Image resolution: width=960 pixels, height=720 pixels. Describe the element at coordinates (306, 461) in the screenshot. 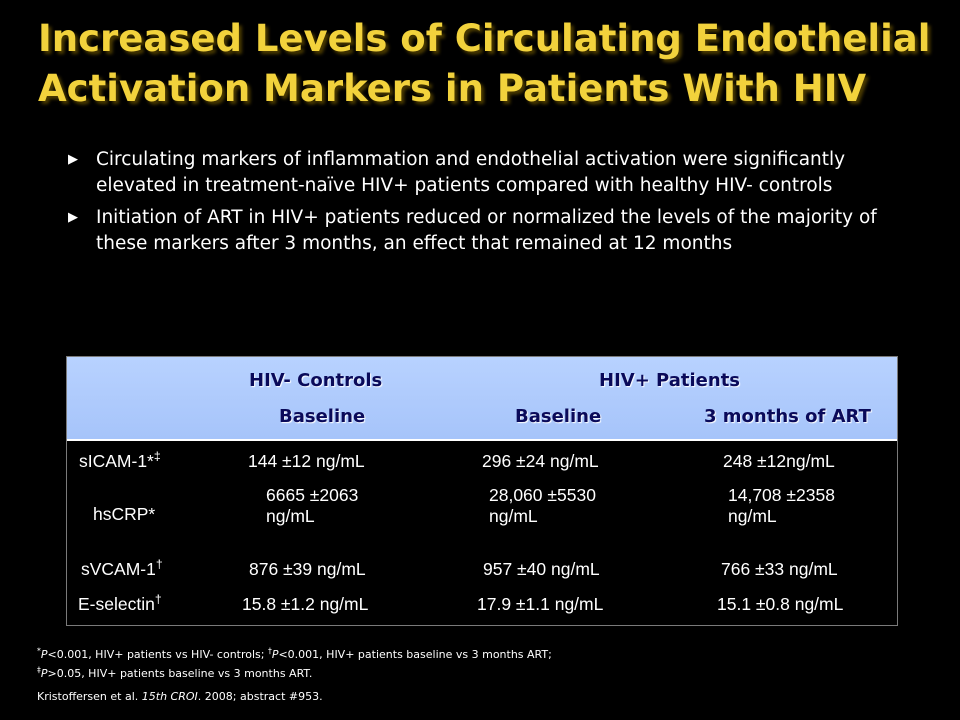

I see `cell-controls-baseline: 144 ±12 ng/mL` at that location.